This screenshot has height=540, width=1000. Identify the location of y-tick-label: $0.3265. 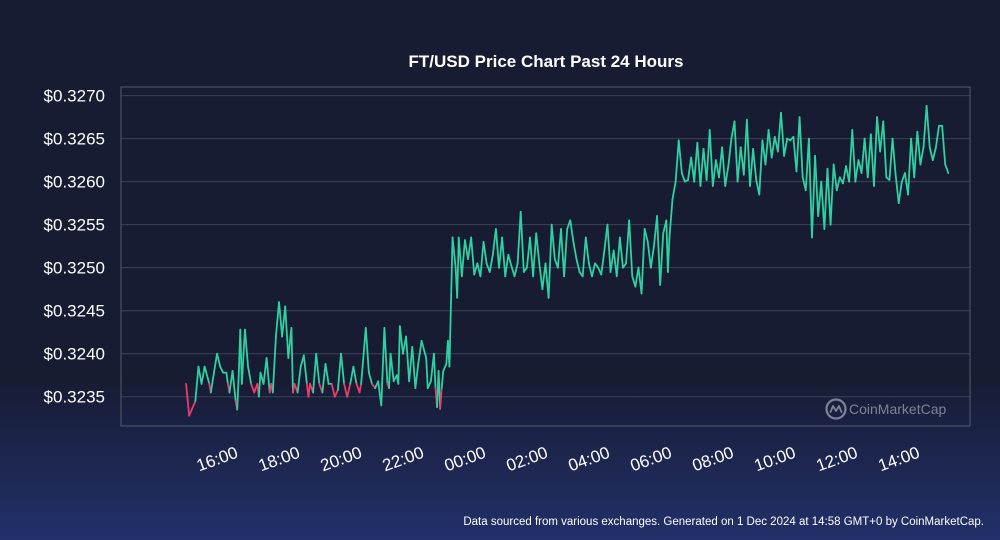
(74, 139).